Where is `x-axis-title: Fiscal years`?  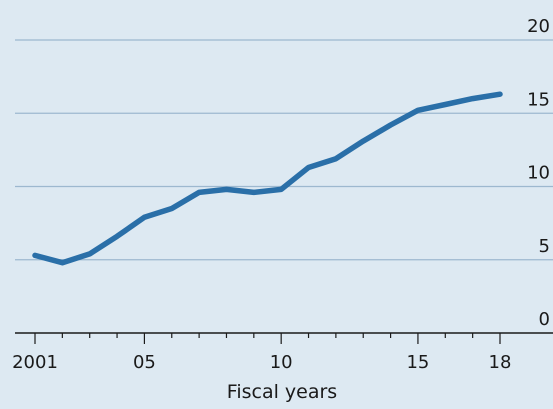 x-axis-title: Fiscal years is located at coordinates (282, 392).